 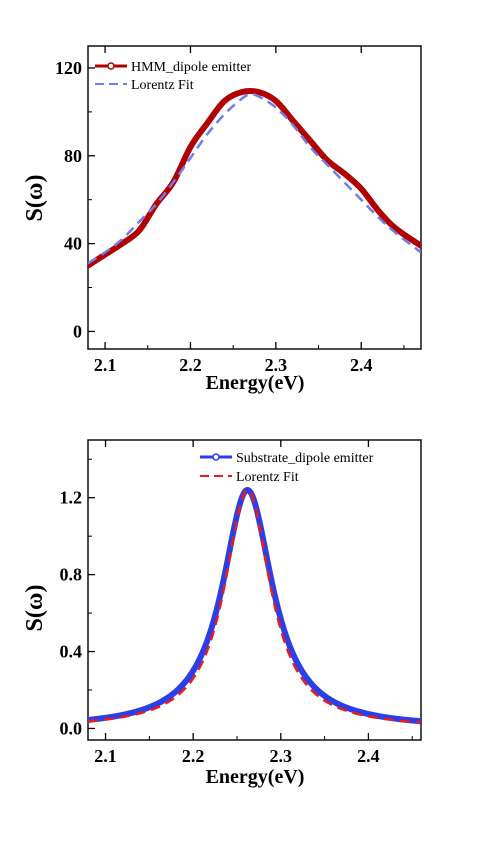 What do you see at coordinates (105, 365) in the screenshot?
I see `top-x-tick-label: 2.1` at bounding box center [105, 365].